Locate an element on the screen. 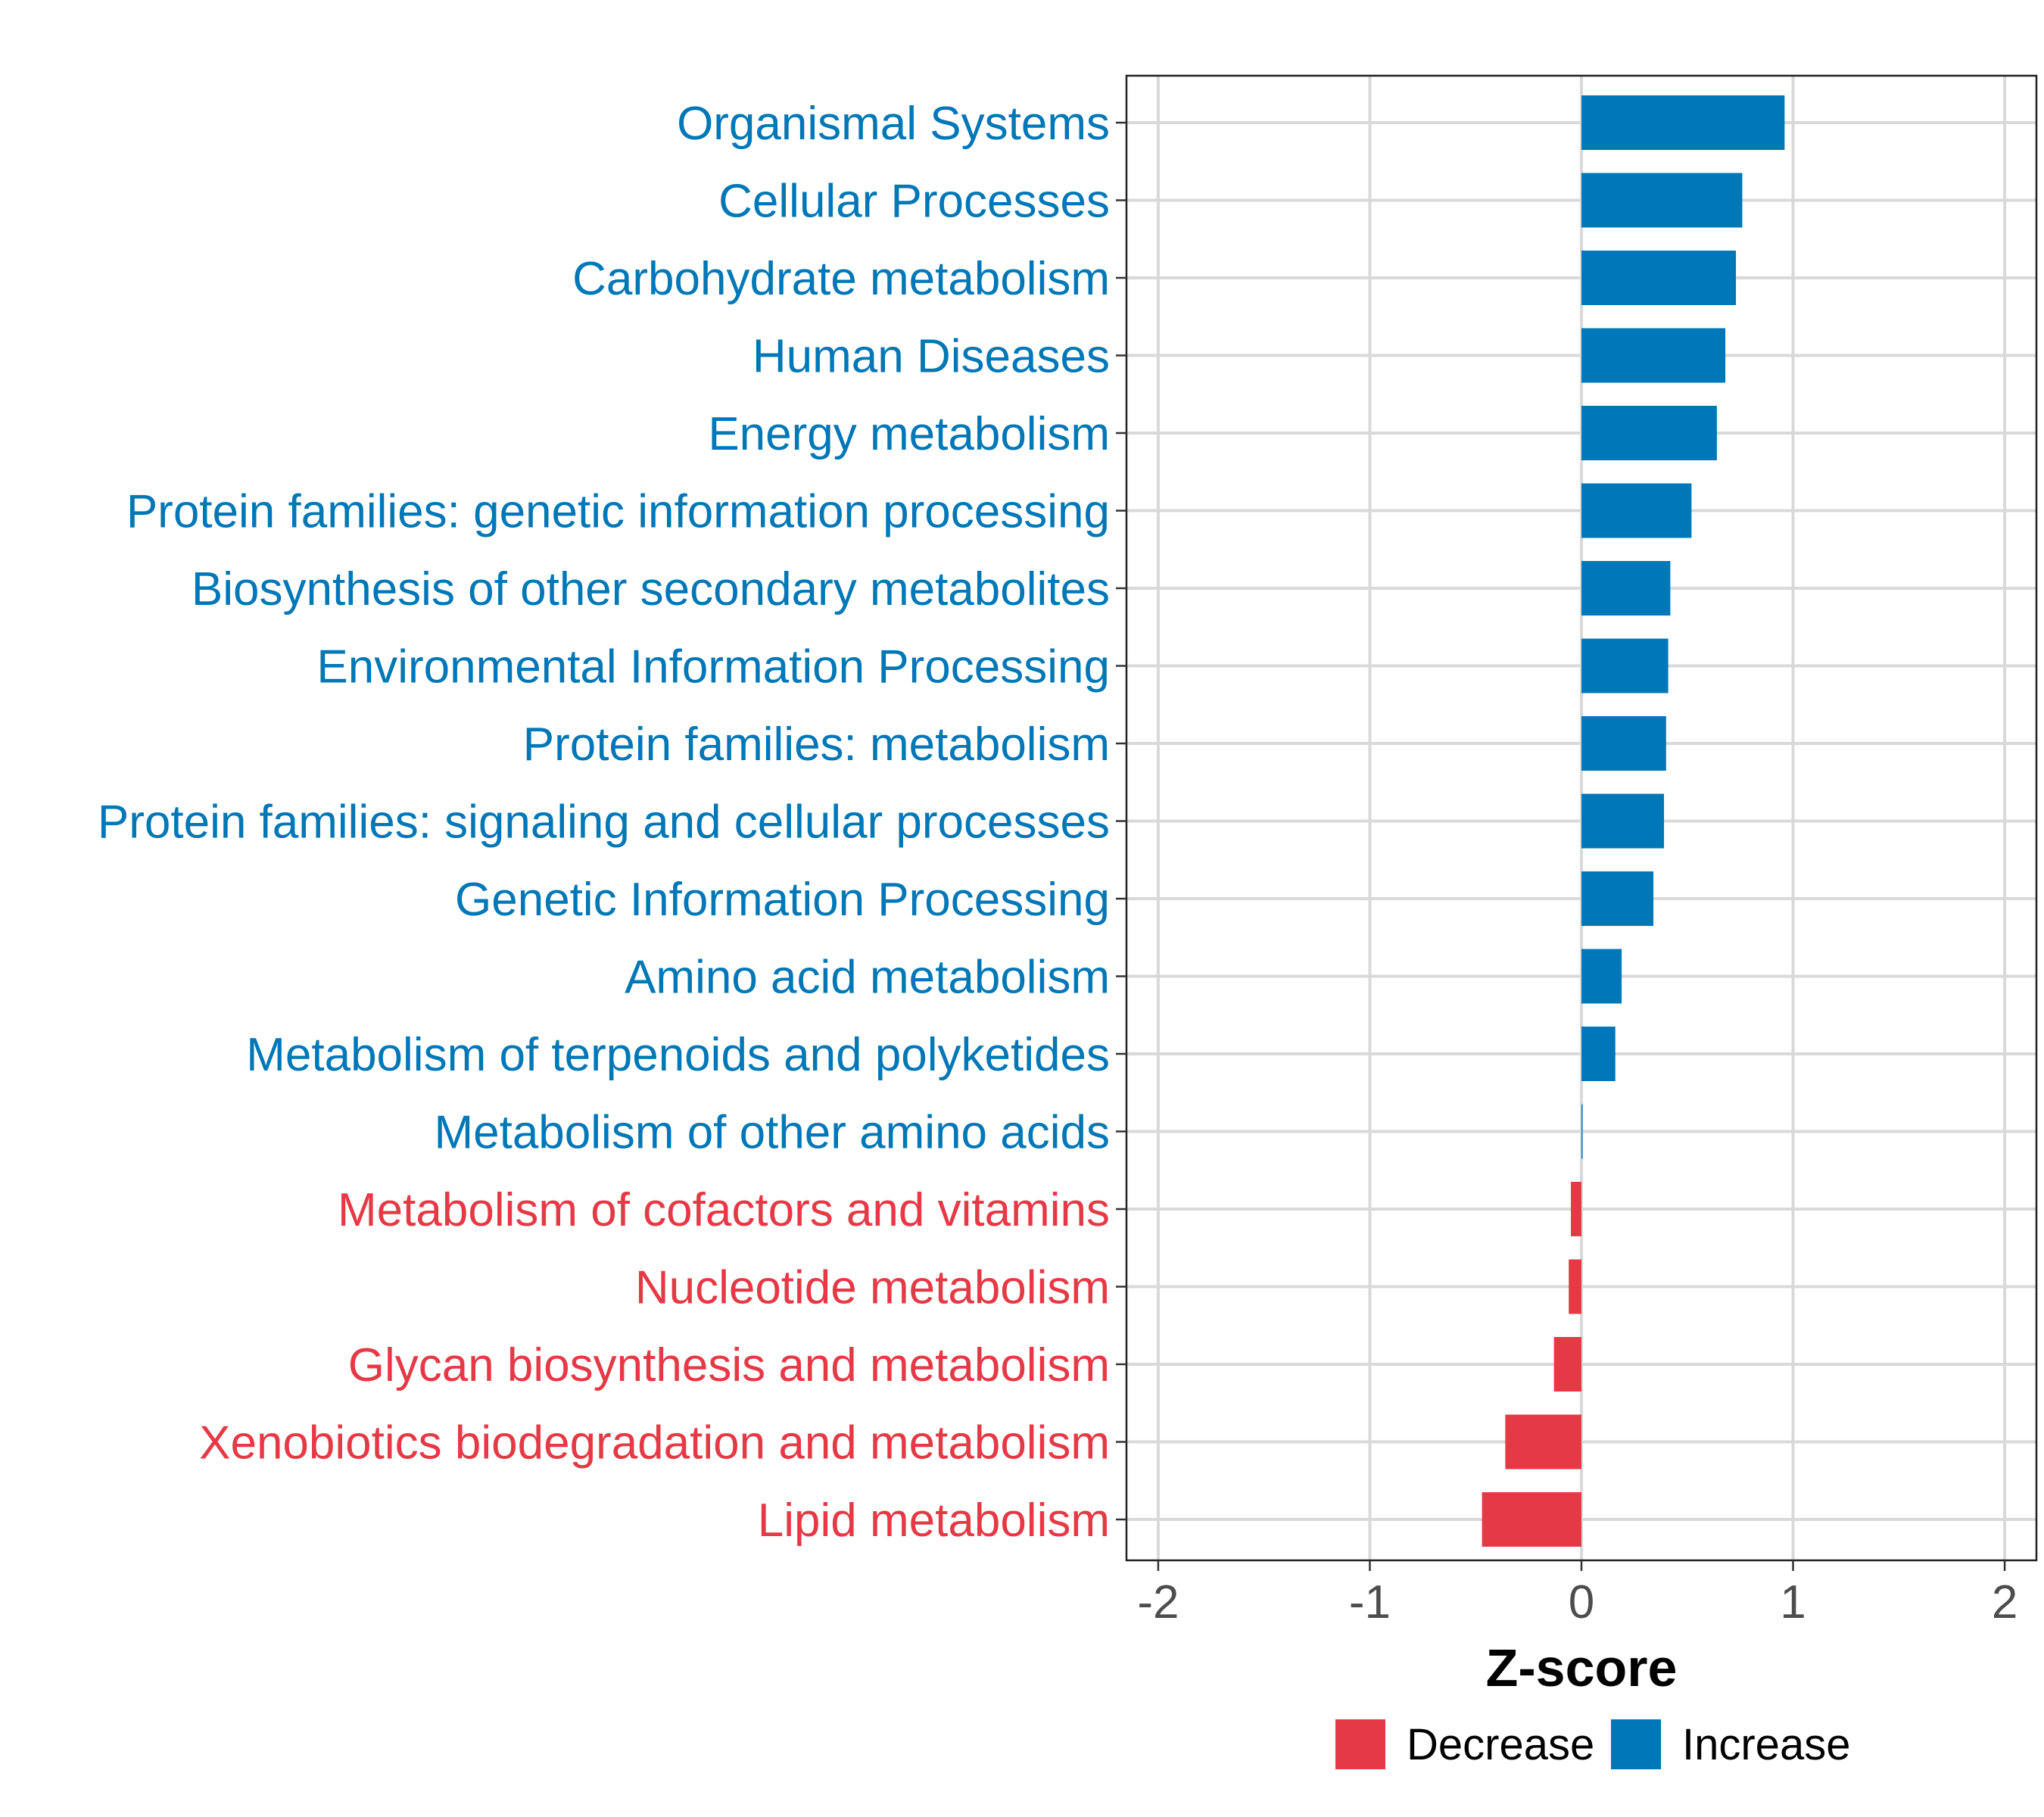  x-tick-label: 0 is located at coordinates (1581, 1602).